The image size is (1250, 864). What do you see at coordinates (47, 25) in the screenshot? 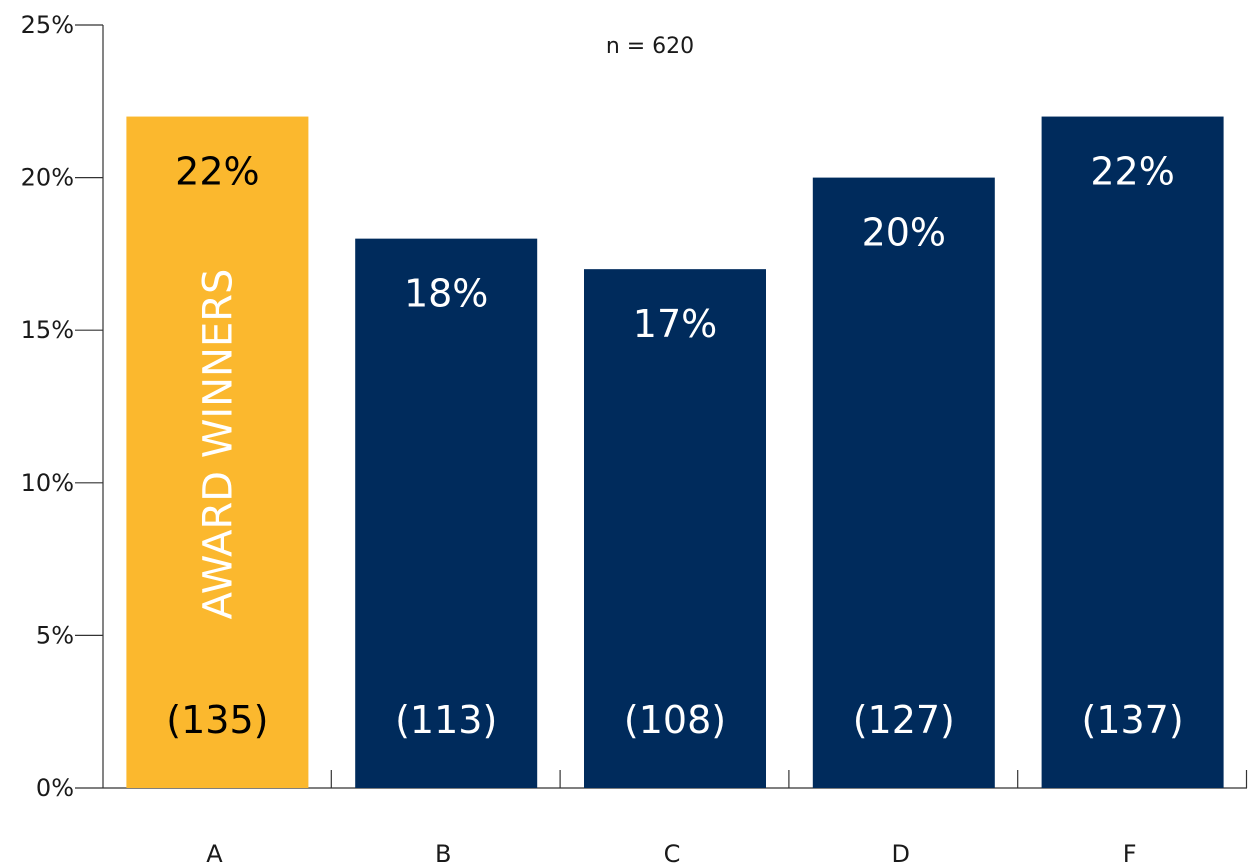
I see `y-tick-label: 25%` at bounding box center [47, 25].